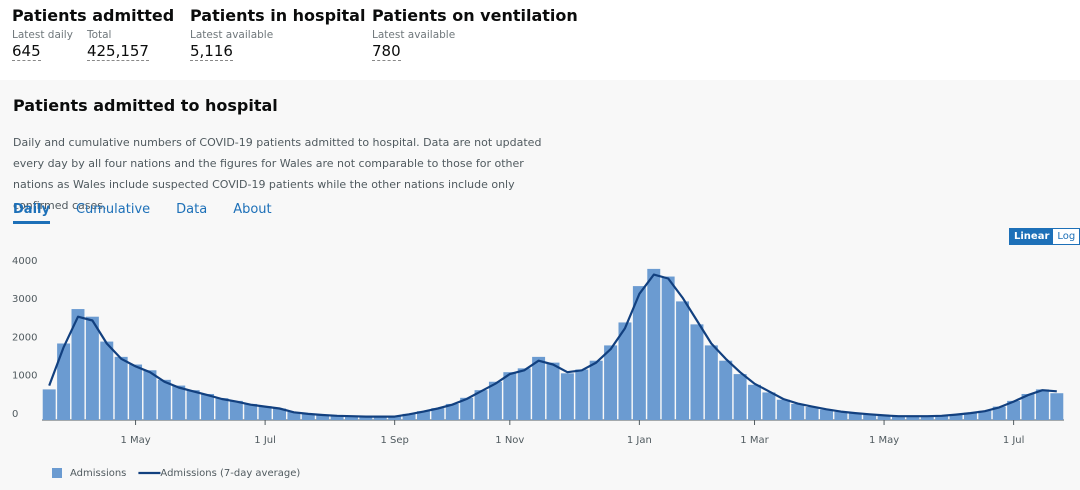 Image resolution: width=1080 pixels, height=490 pixels. I want to click on scale-toggle: Linear Log, so click(1044, 236).